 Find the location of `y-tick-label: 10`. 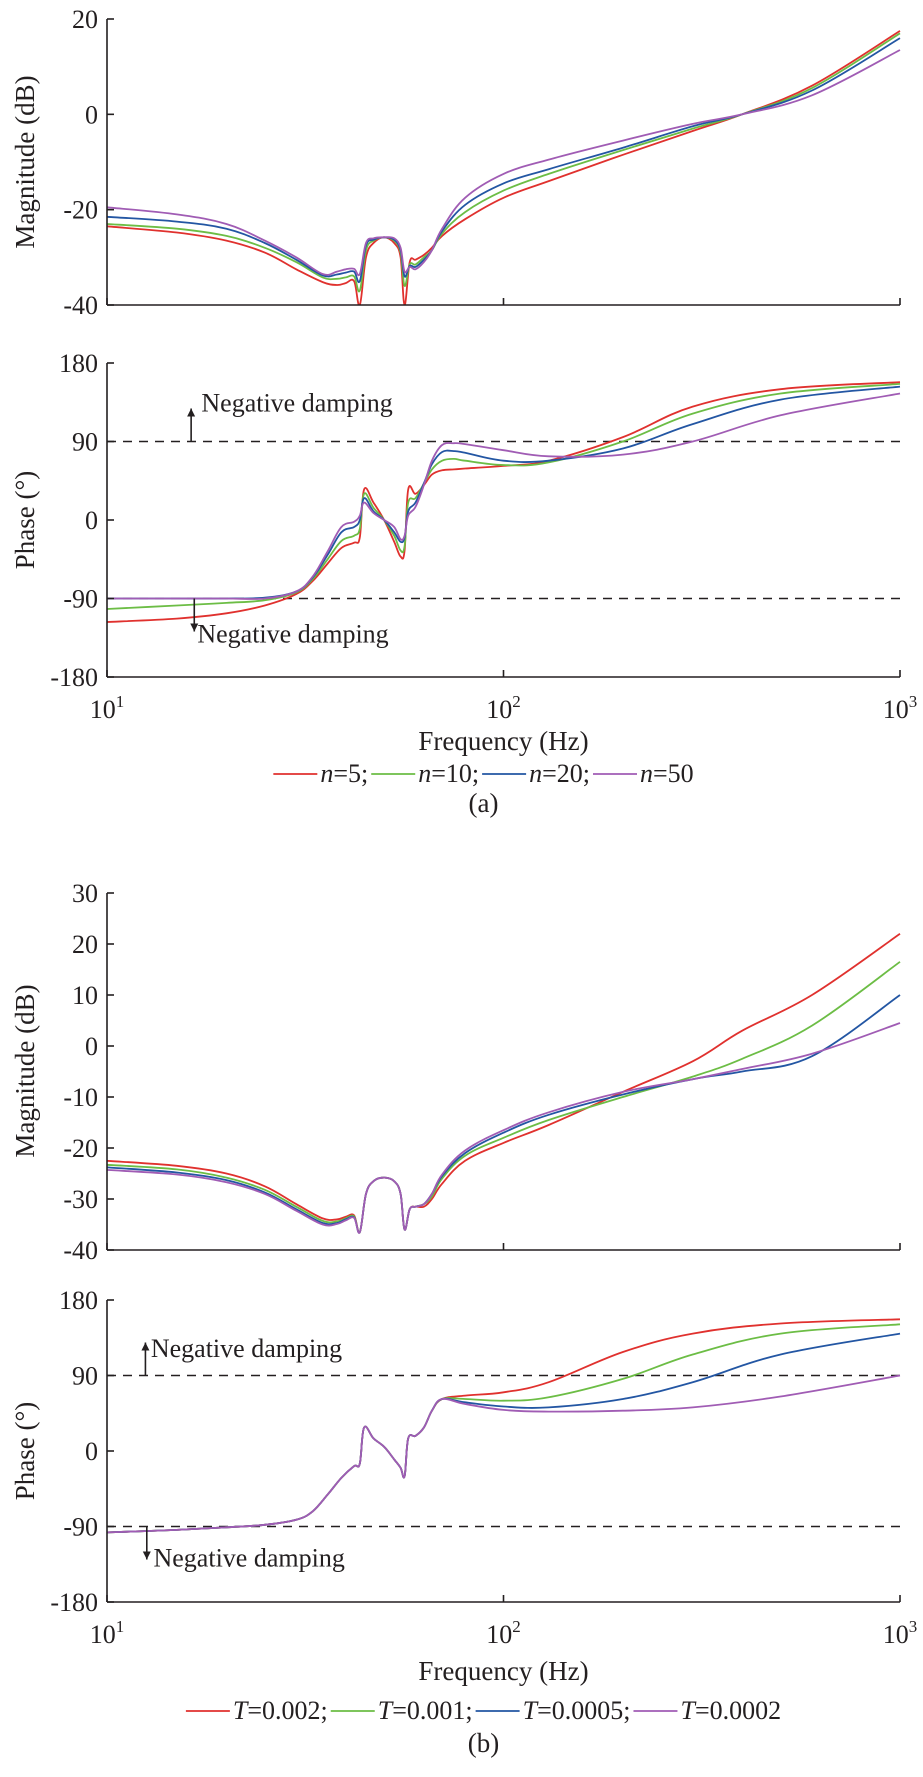

y-tick-label: 10 is located at coordinates (85, 995).